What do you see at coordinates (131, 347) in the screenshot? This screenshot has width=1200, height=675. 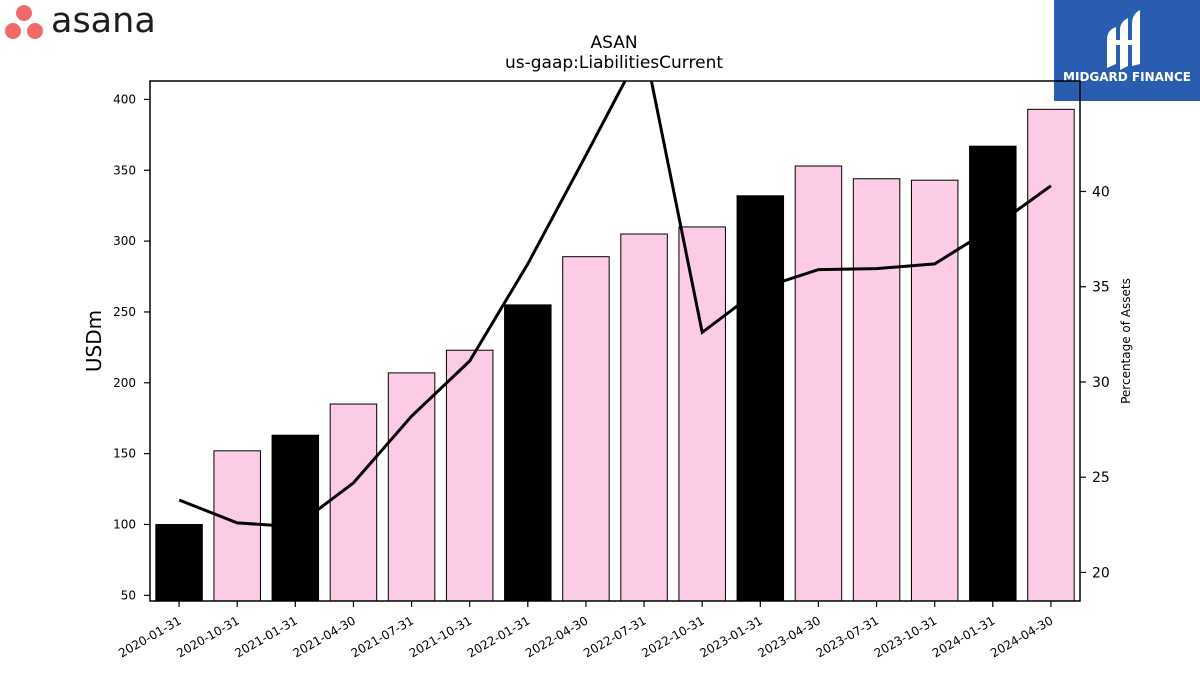 I see `left-y-axis: 50 100 150 200 250 300 350 400` at bounding box center [131, 347].